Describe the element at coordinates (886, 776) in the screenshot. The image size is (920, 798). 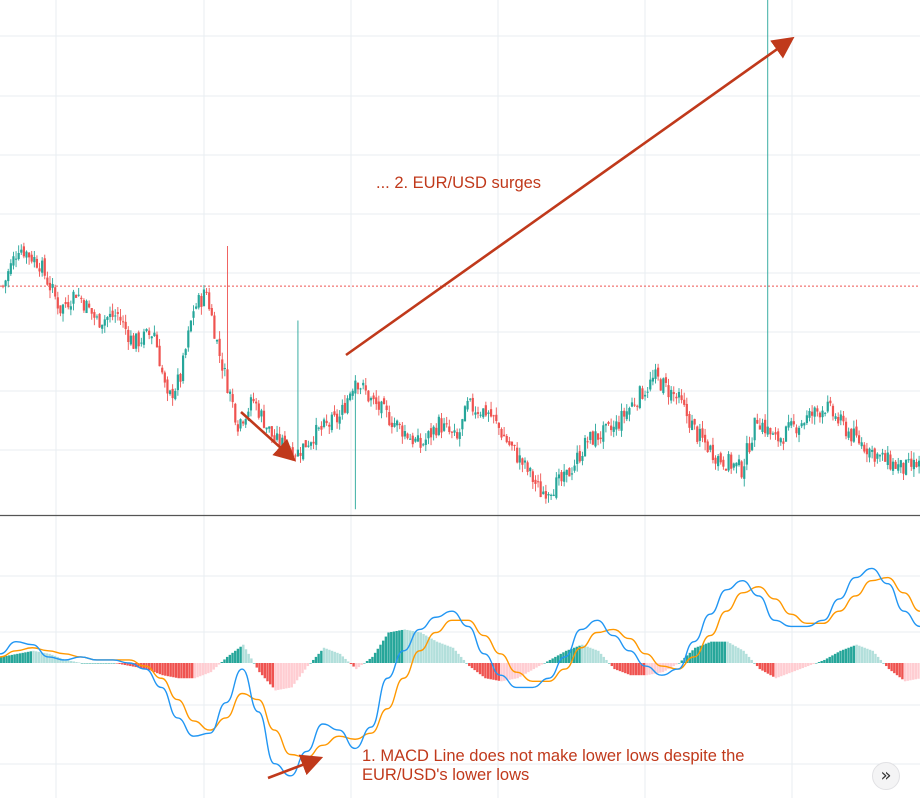
I see `scroll-to-latest-button: »` at that location.